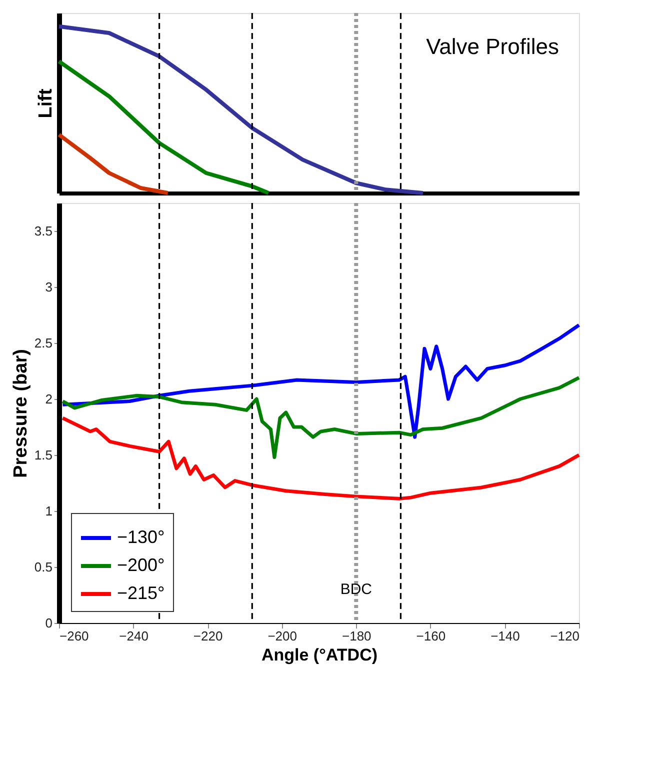  Describe the element at coordinates (208, 636) in the screenshot. I see `x-tick-label: −220` at that location.